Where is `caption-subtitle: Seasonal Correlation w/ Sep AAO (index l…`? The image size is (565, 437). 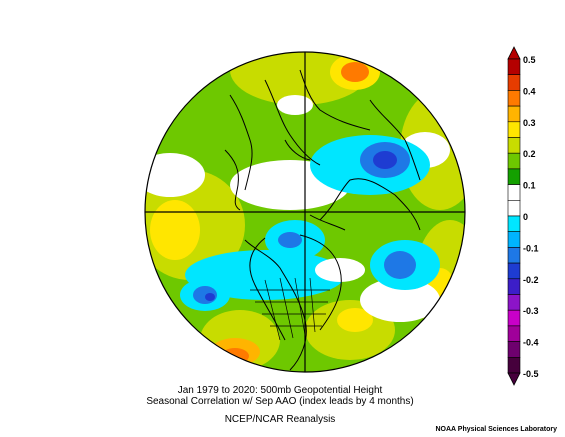 caption-subtitle: Seasonal Correlation w/ Sep AAO (index l… is located at coordinates (280, 401).